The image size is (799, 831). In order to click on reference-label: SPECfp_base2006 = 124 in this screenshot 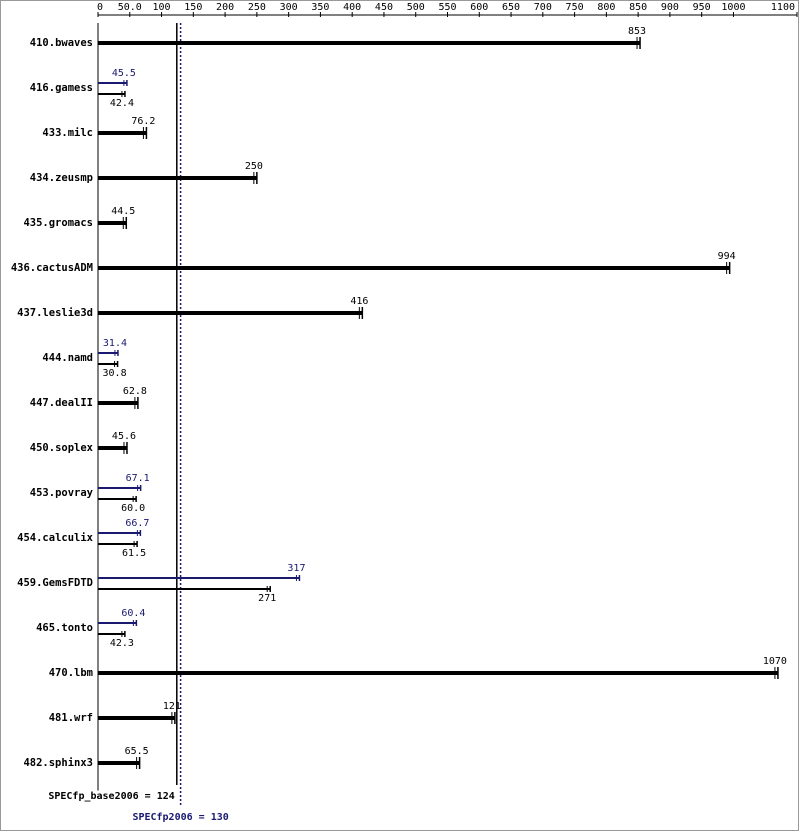, I will do `click(111, 796)`.